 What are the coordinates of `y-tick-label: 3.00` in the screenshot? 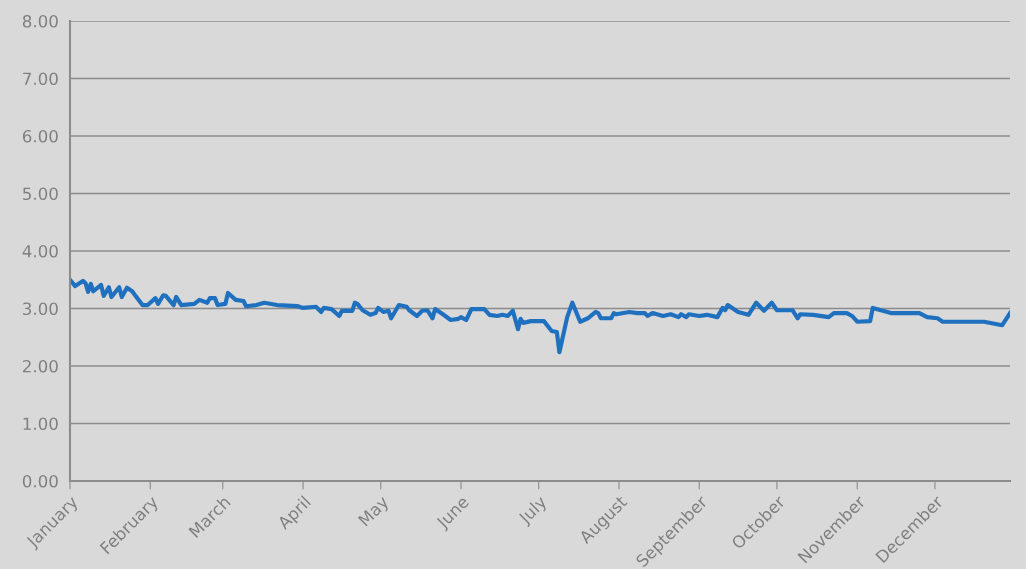 It's located at (40, 309).